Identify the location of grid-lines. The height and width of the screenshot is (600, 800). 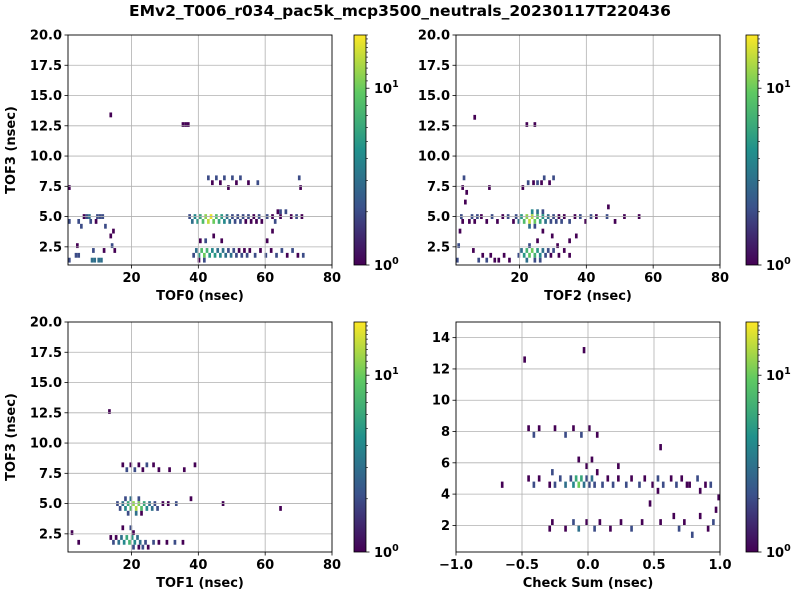
(588, 437).